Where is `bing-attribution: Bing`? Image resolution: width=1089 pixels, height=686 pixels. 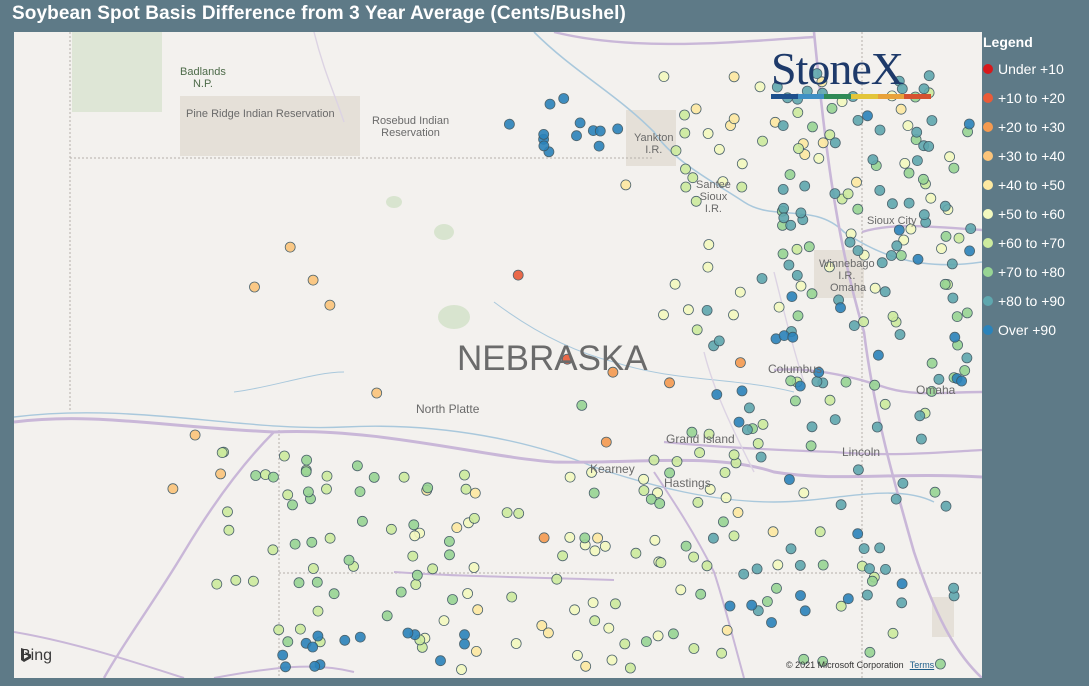
bing-attribution: Bing is located at coordinates (36, 656).